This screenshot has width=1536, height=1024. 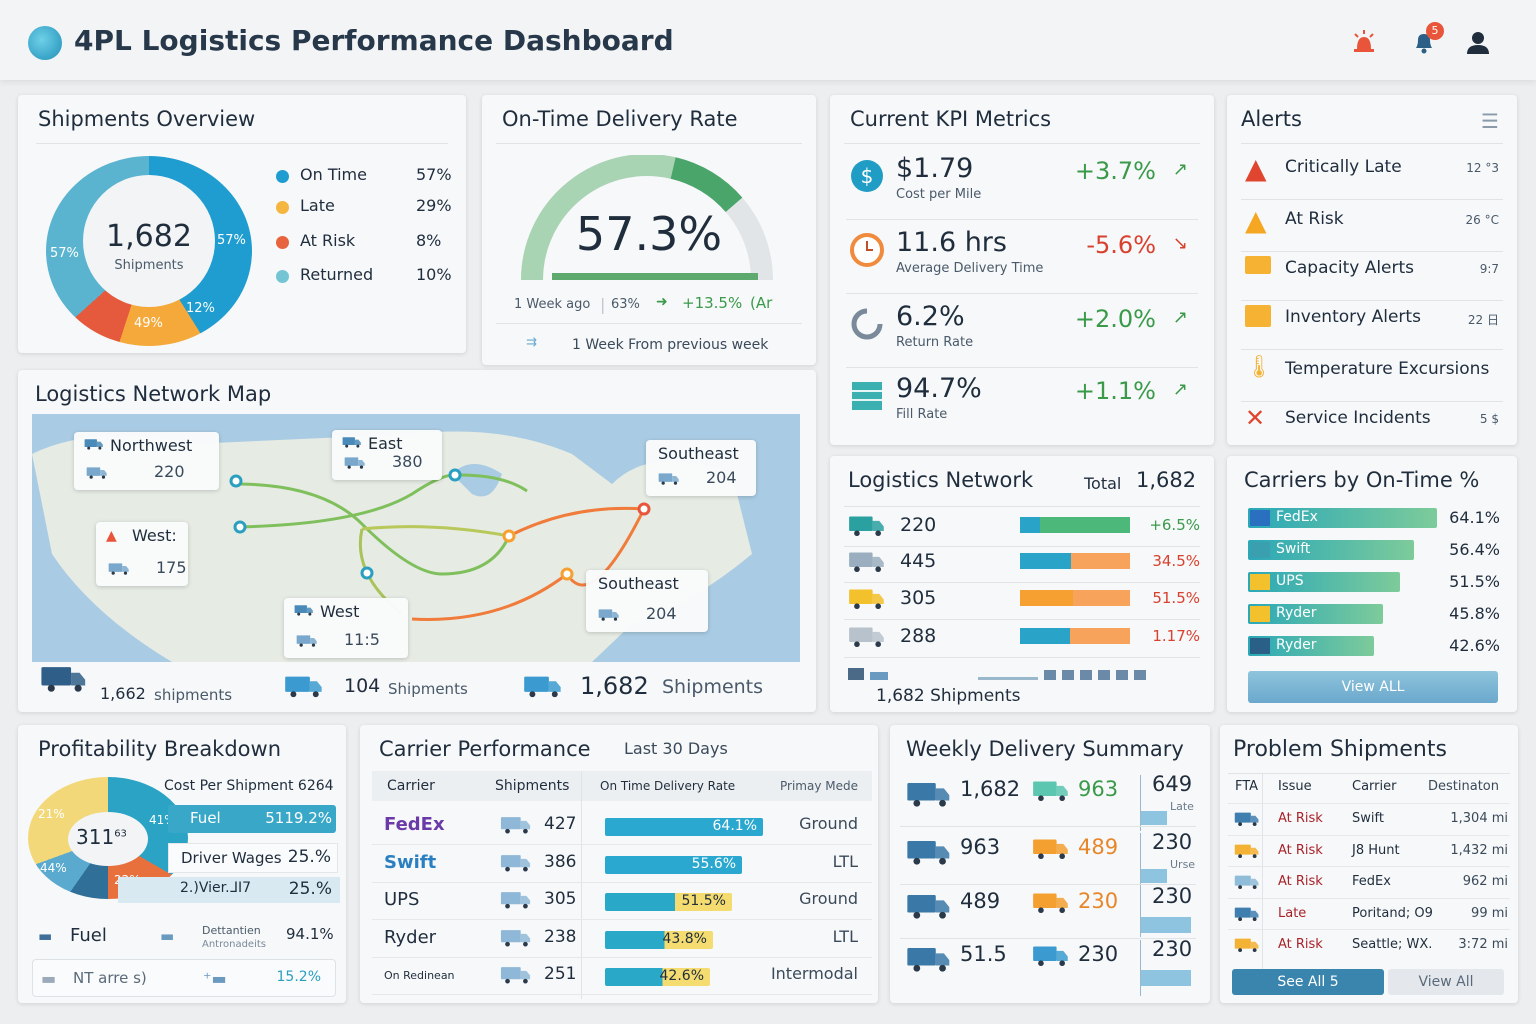 What do you see at coordinates (111, 536) in the screenshot?
I see `warning-icon: ▲` at bounding box center [111, 536].